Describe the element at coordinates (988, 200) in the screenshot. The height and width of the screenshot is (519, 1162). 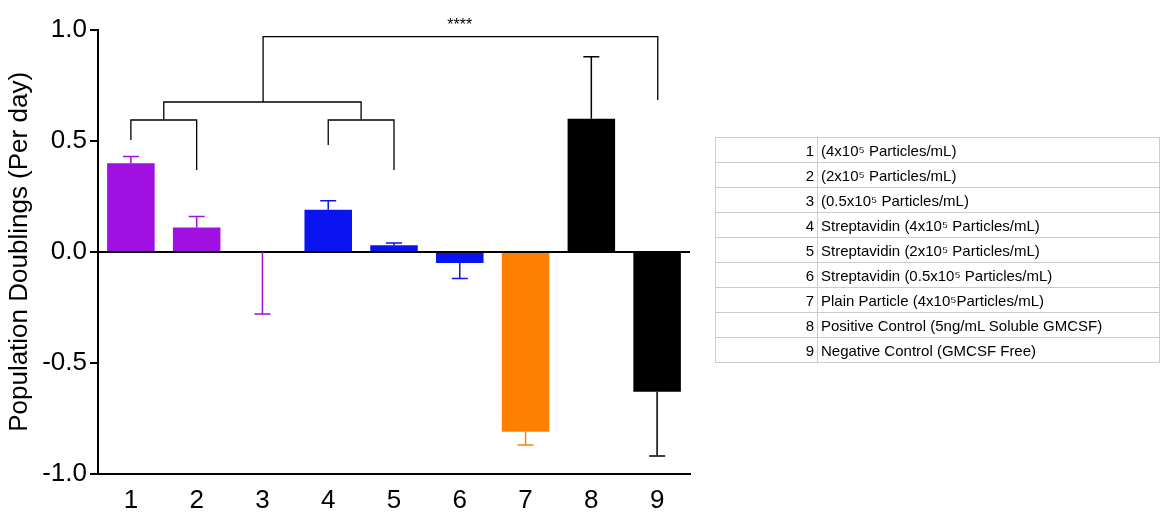
I see `text: (0.5x10⁵ Particles/mL)` at that location.